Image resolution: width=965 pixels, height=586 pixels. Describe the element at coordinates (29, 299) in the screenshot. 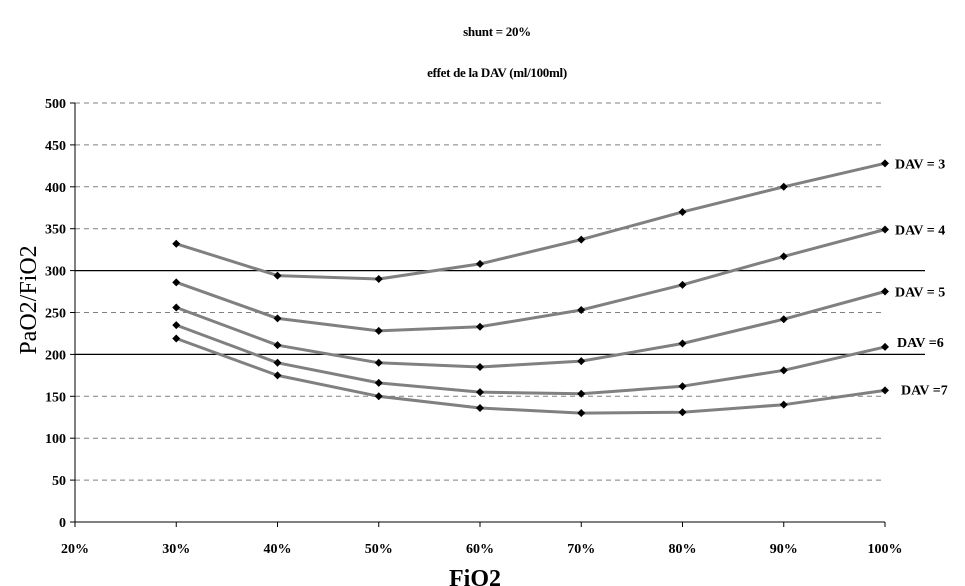

I see `y-axis-label: PaO2/FiO2` at that location.